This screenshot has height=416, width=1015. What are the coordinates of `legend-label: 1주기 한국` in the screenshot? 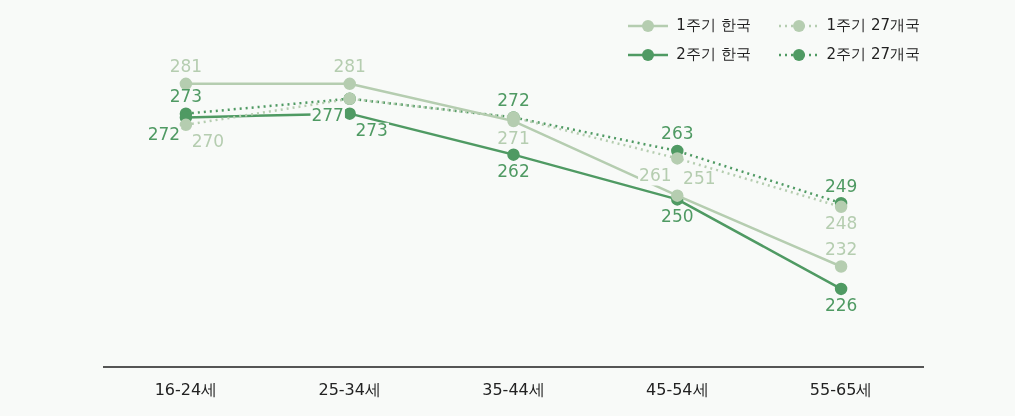 It's located at (713, 25).